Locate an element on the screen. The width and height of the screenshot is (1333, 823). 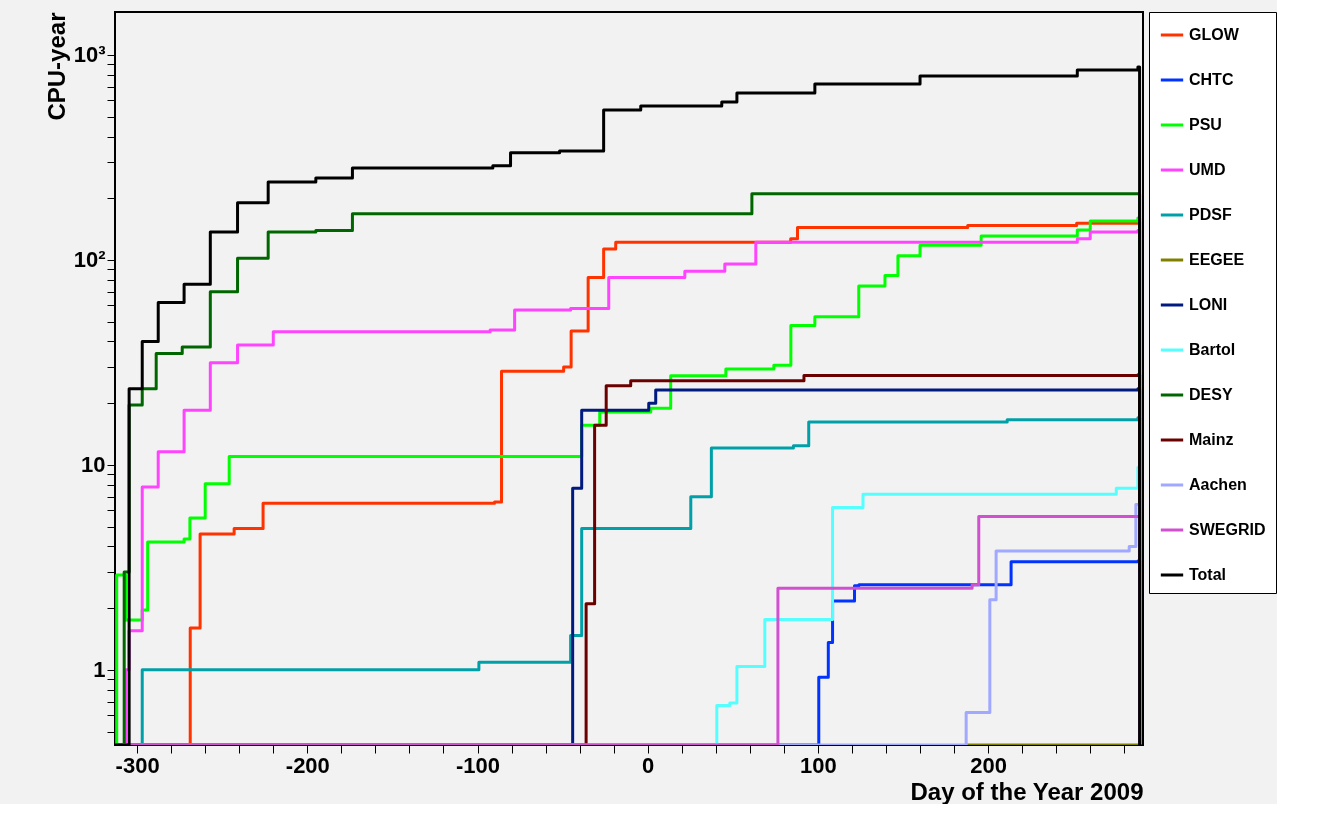
x-axis-title: Day of the Year 2009 is located at coordinates (1027, 791).